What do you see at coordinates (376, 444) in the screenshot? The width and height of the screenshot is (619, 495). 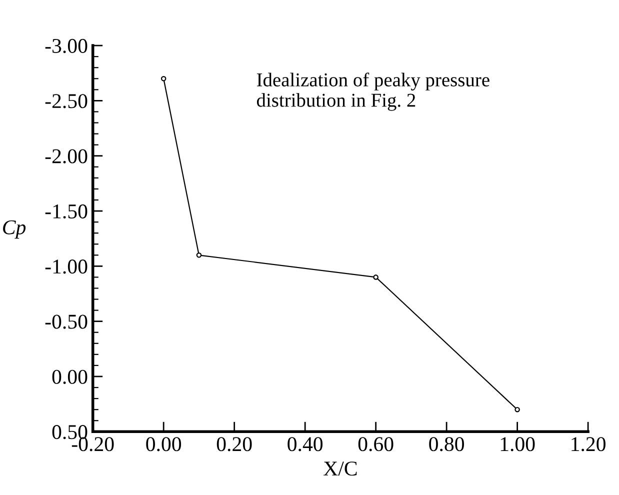 I see `x-tick-label: 0.60` at bounding box center [376, 444].